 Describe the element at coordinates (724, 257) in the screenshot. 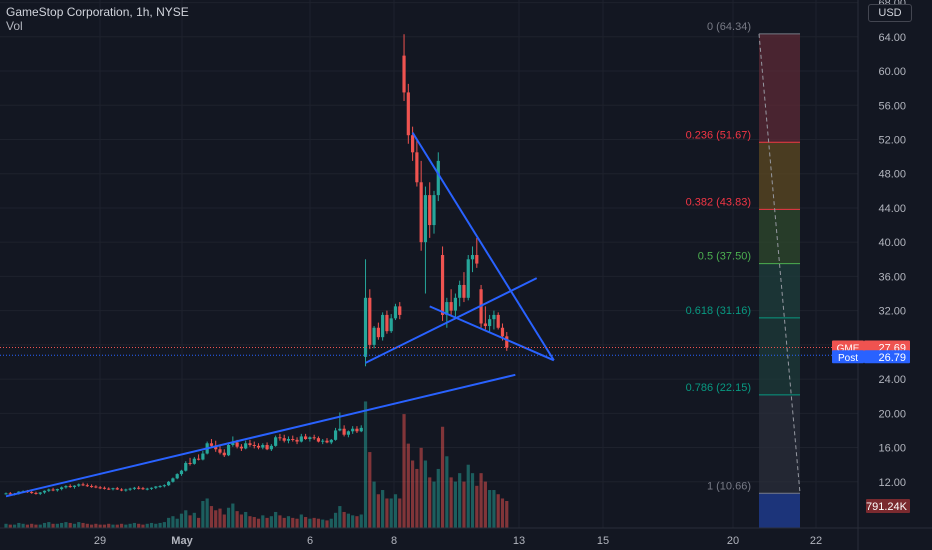

I see `fib-level-label: 0.5 (37.50)` at that location.